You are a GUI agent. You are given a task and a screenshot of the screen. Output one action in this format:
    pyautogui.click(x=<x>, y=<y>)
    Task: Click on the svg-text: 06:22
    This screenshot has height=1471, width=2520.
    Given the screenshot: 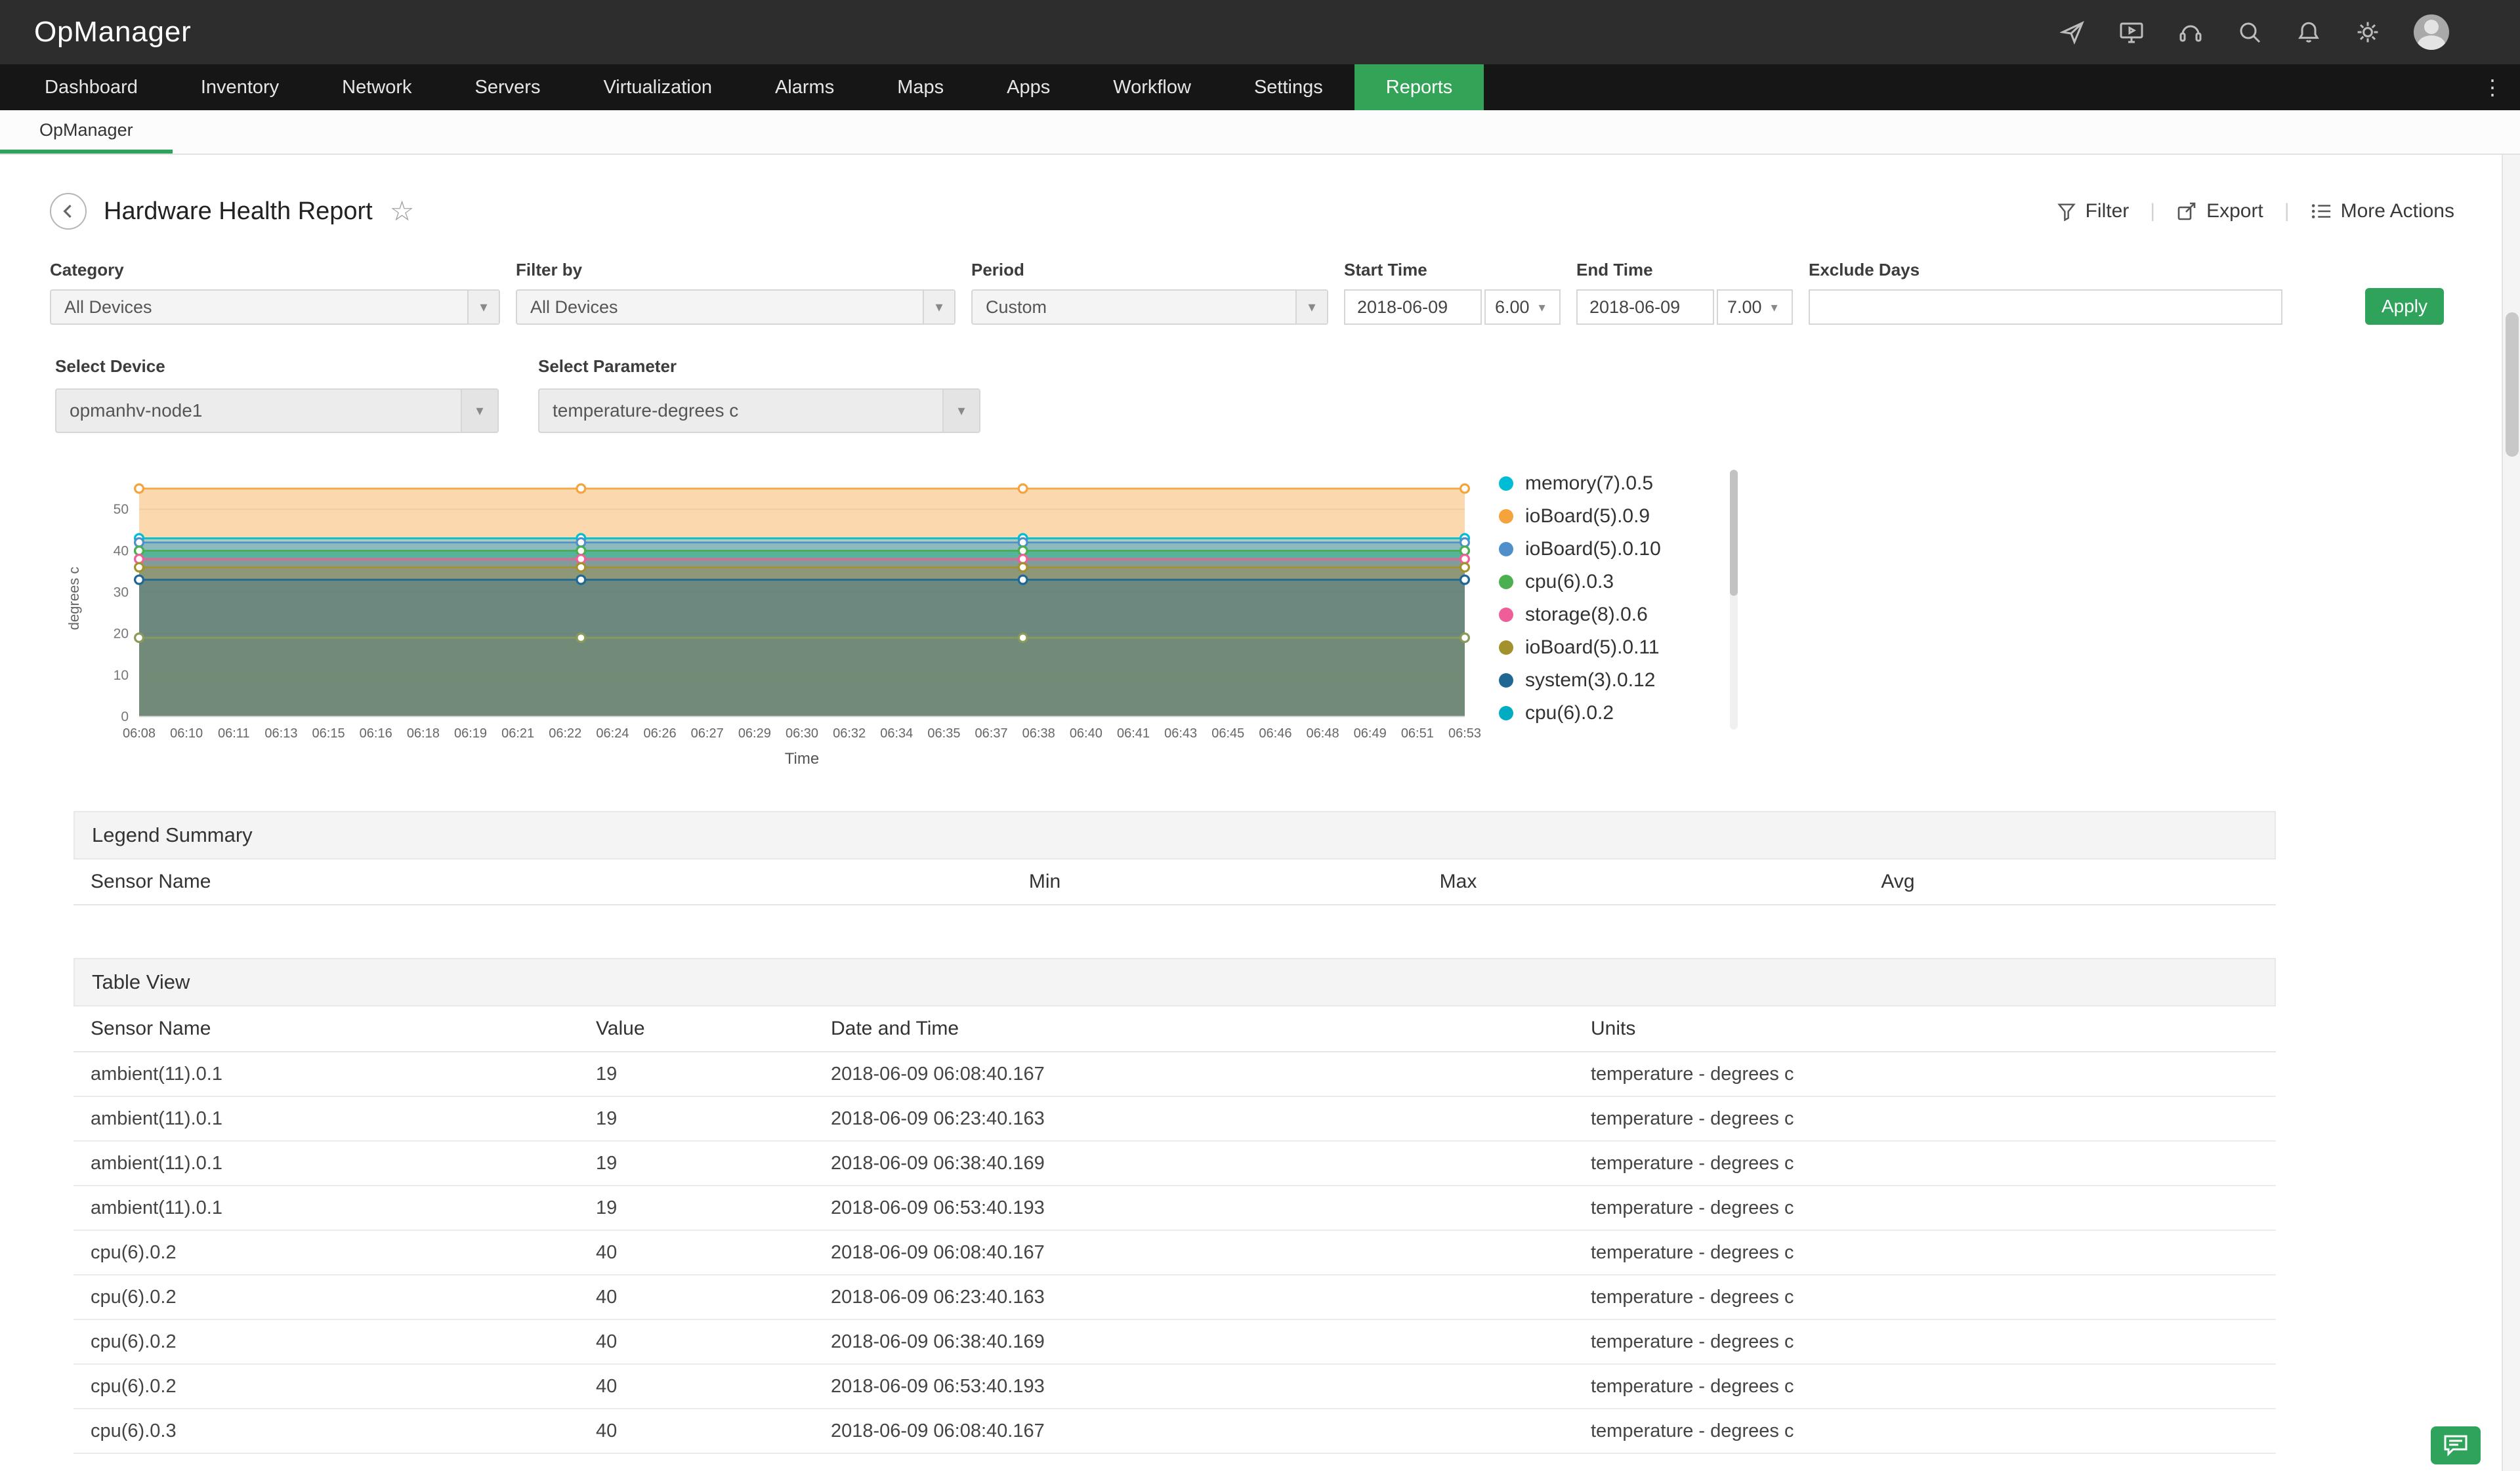 What is the action you would take?
    pyautogui.click(x=565, y=733)
    